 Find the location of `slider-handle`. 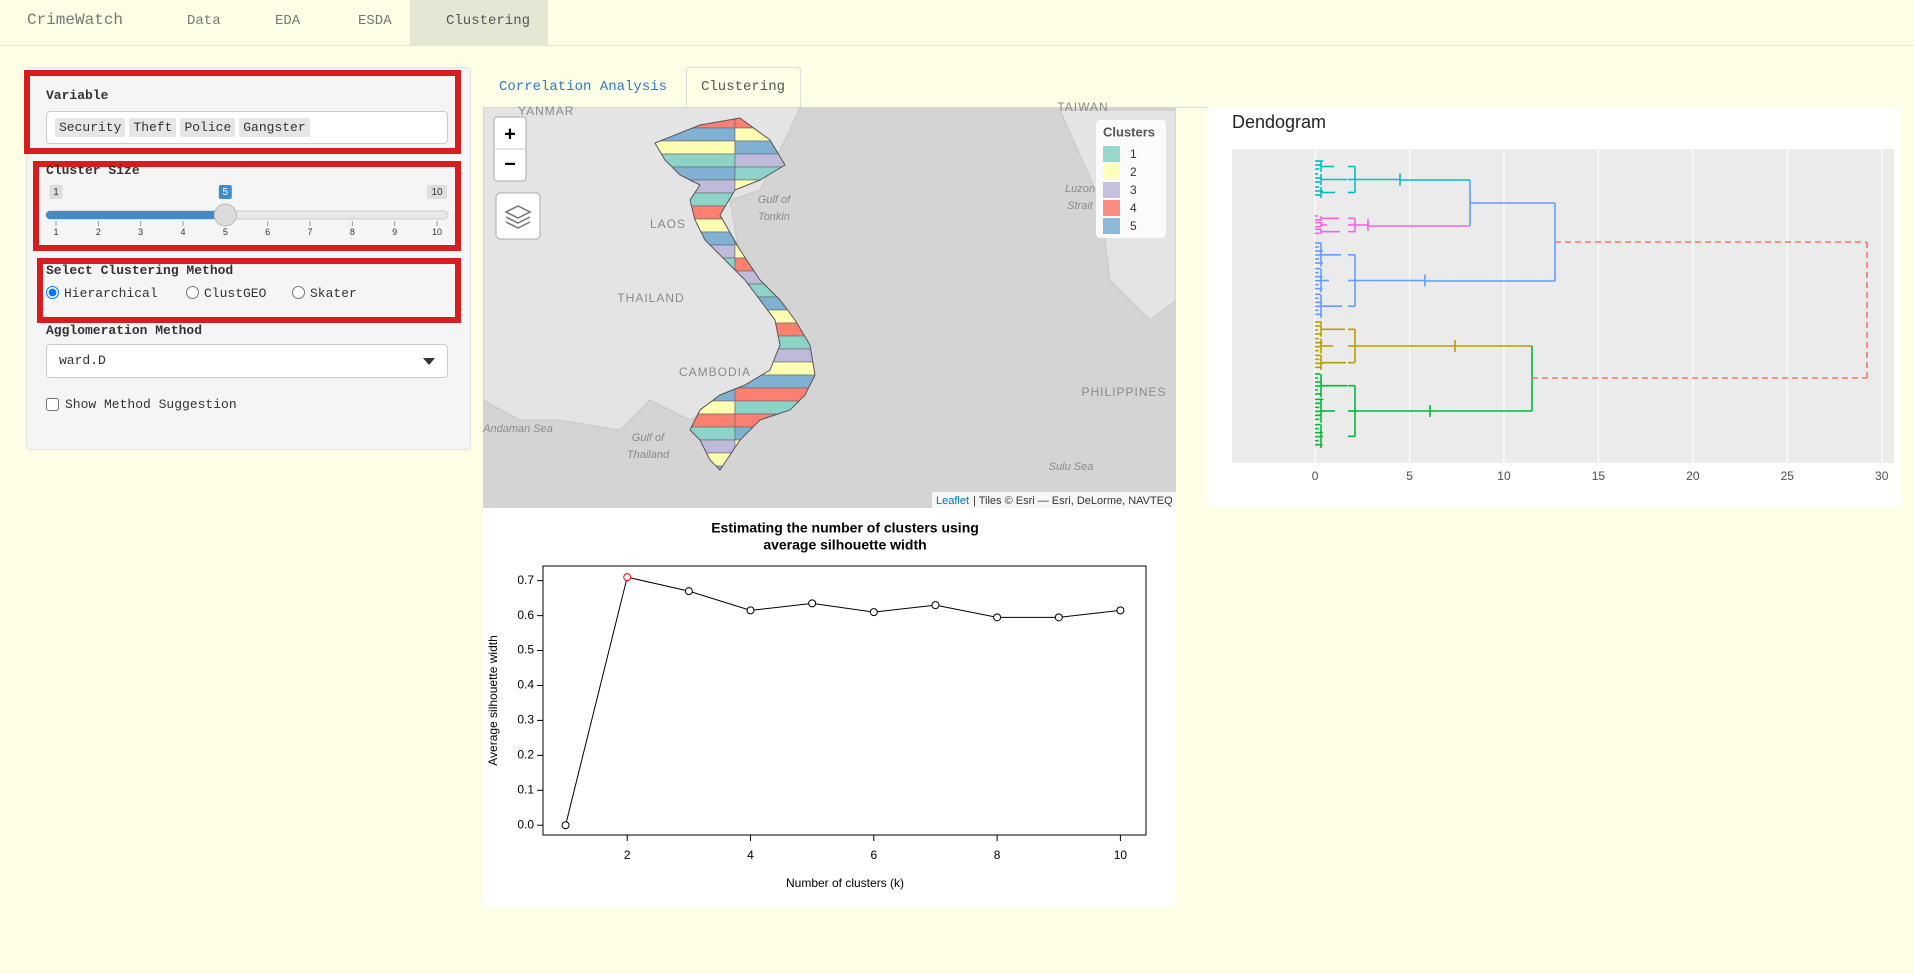

slider-handle is located at coordinates (225, 215).